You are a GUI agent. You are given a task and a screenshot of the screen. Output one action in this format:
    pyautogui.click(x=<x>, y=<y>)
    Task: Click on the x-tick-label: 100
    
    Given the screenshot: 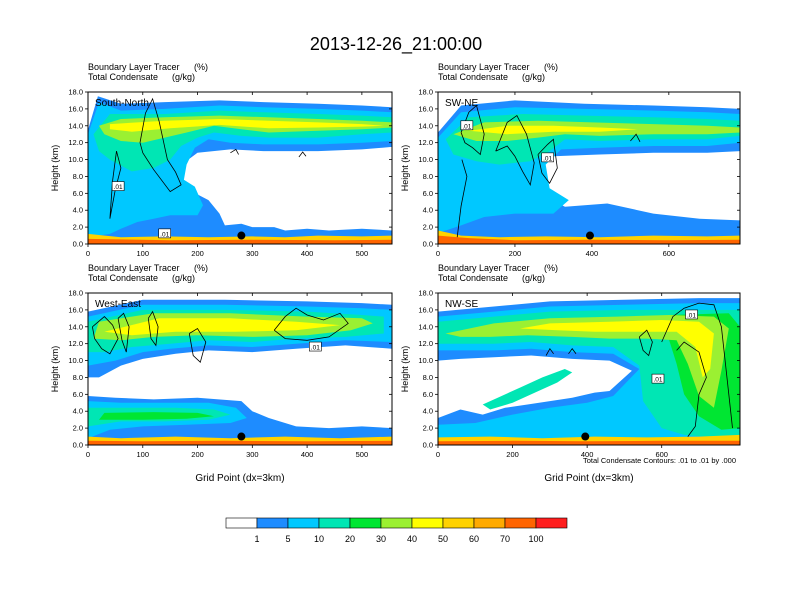 What is the action you would take?
    pyautogui.click(x=143, y=253)
    